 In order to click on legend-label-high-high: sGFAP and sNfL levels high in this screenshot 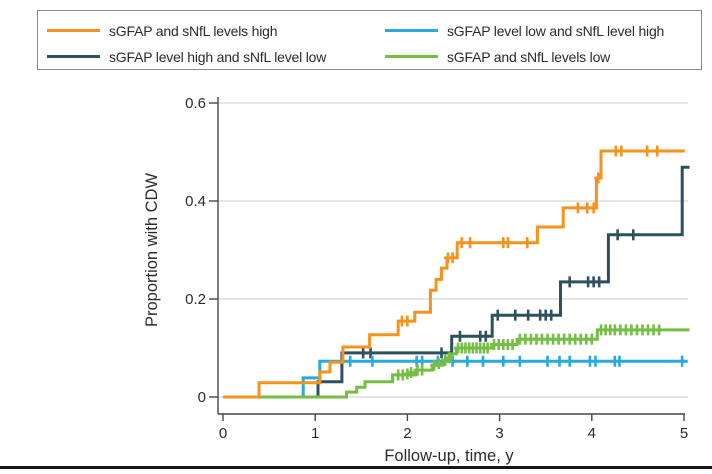, I will do `click(193, 30)`.